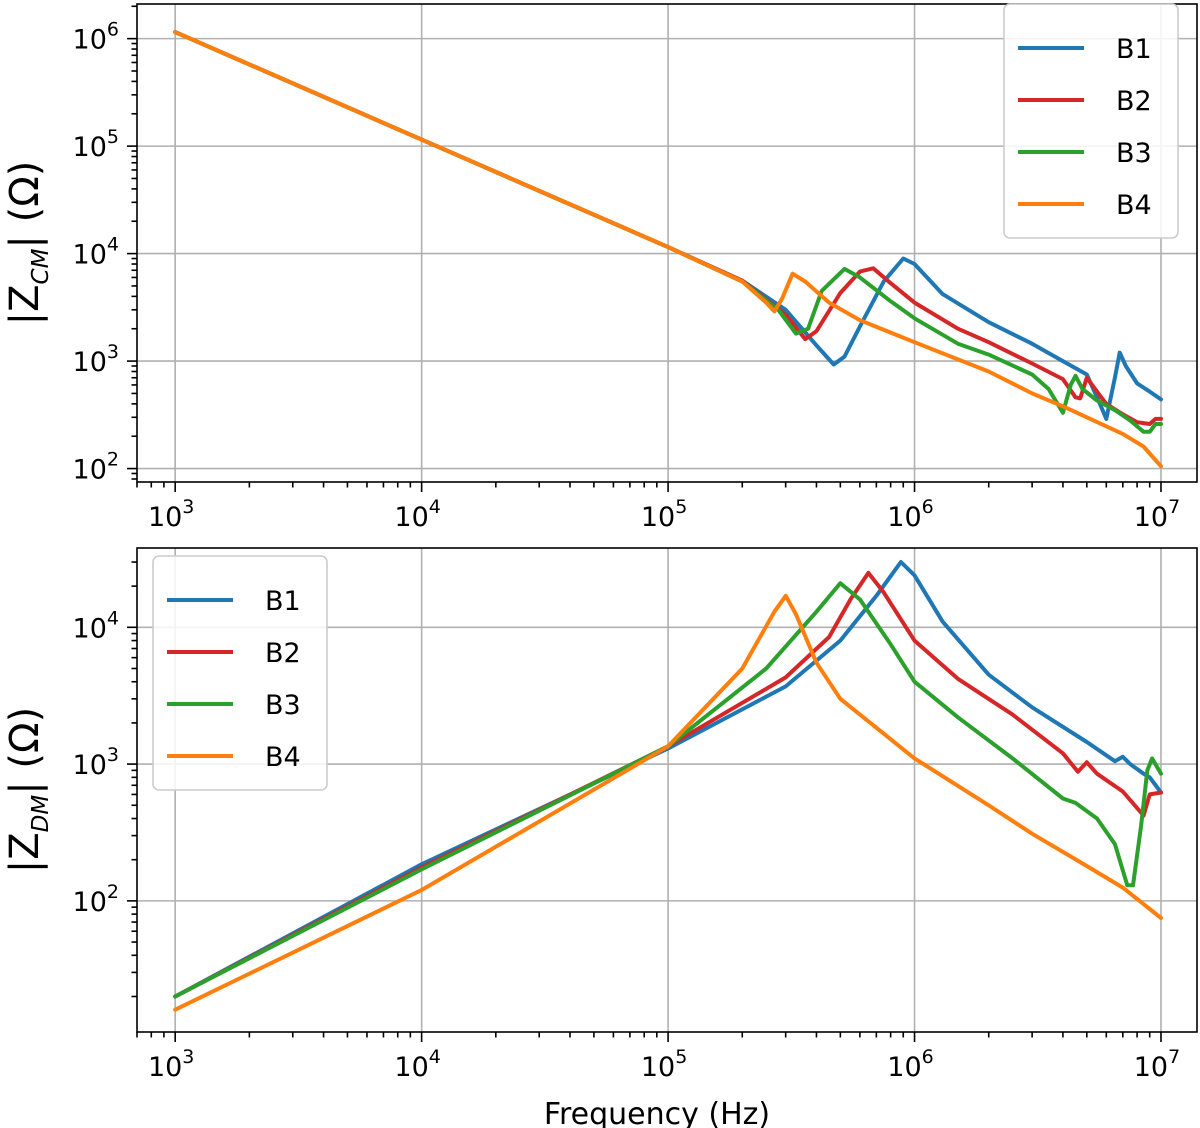  I want to click on p1-x-tick-label-1: 10⁴, so click(417, 1064).